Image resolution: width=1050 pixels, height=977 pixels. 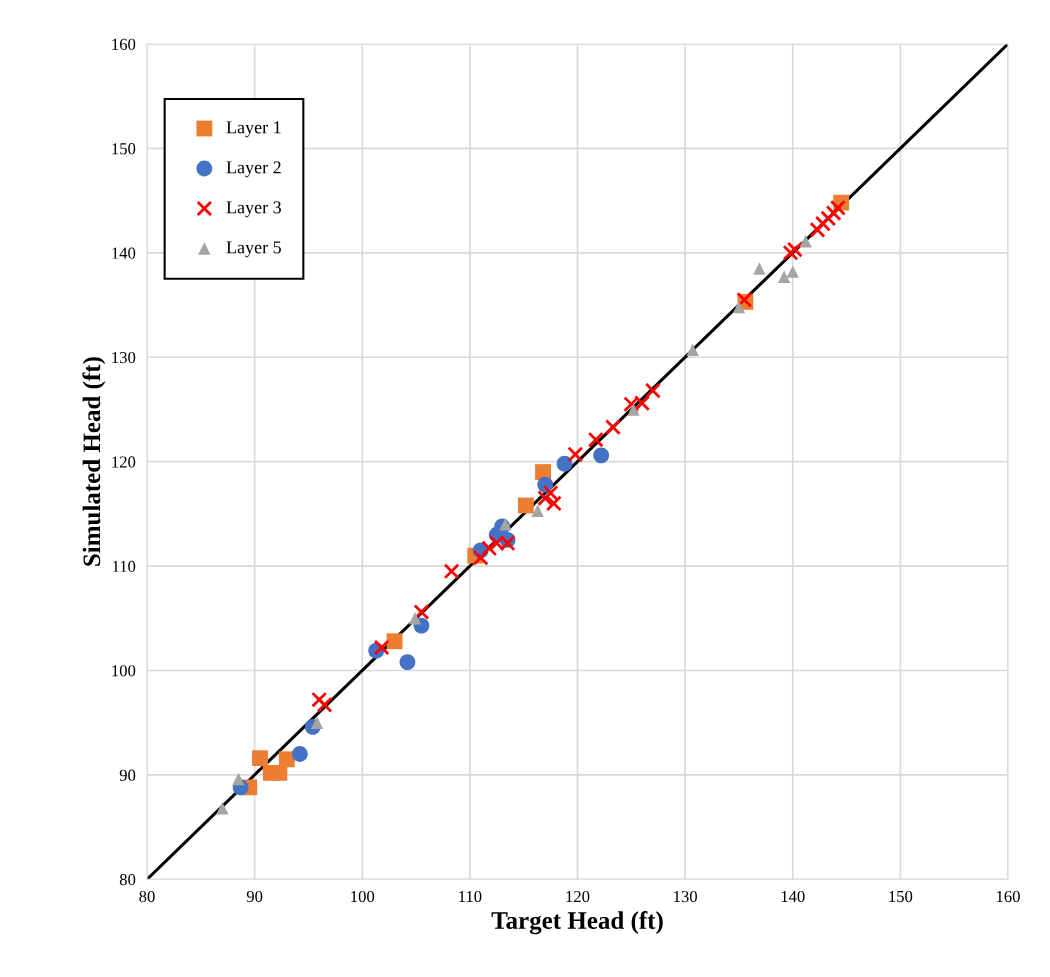 I want to click on y-tick-label: 150, so click(x=124, y=149).